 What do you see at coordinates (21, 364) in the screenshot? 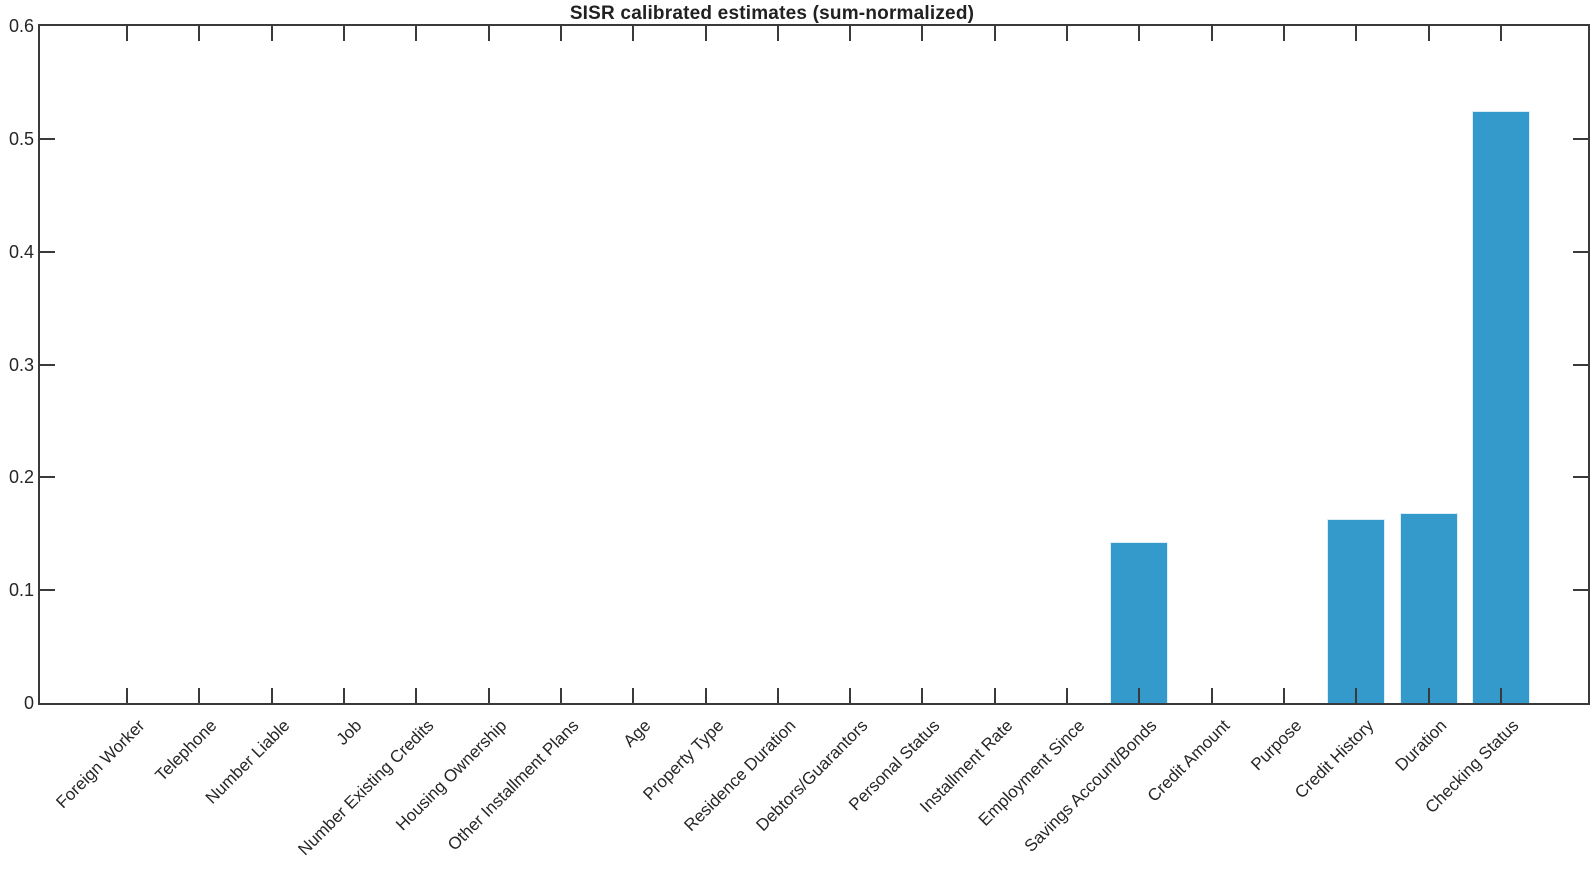
I see `y-tick-label: 0.3` at bounding box center [21, 364].